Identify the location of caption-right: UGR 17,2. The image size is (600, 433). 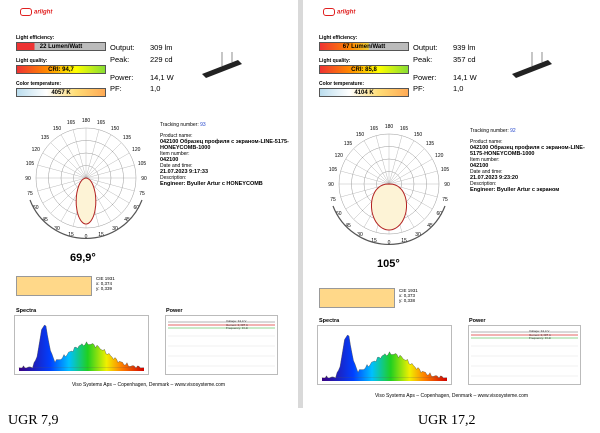
(447, 420).